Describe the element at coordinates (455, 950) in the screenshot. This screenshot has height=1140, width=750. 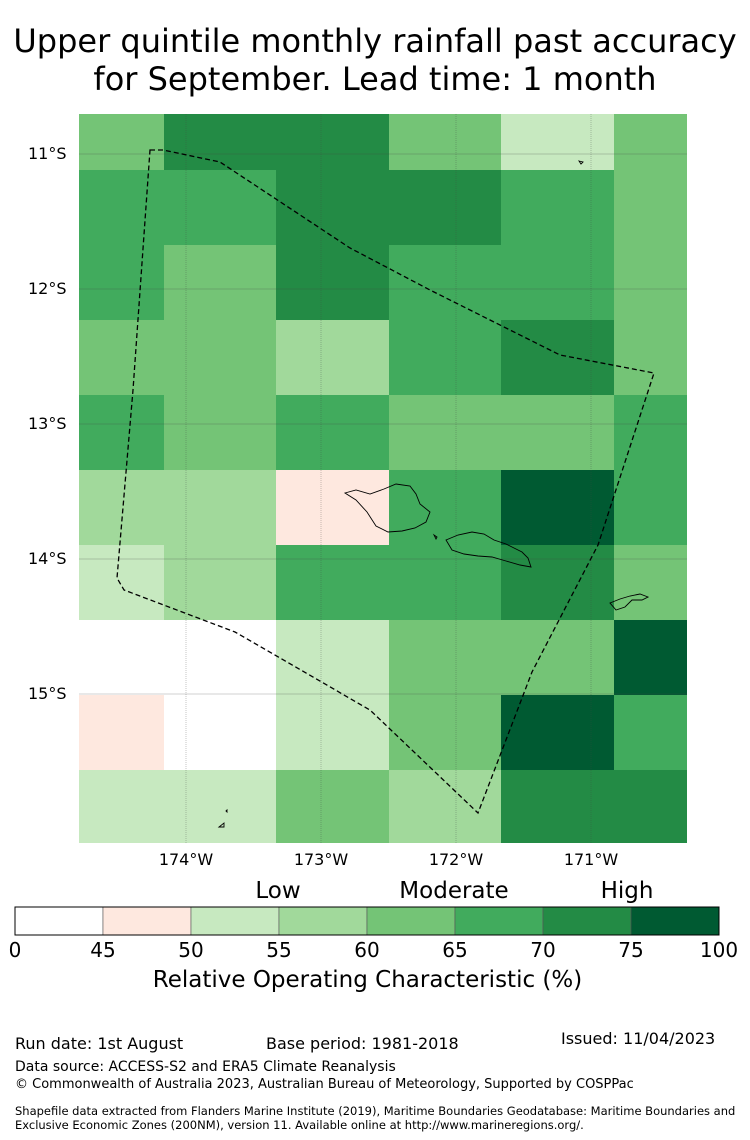
I see `colorbar-tick: 65` at that location.